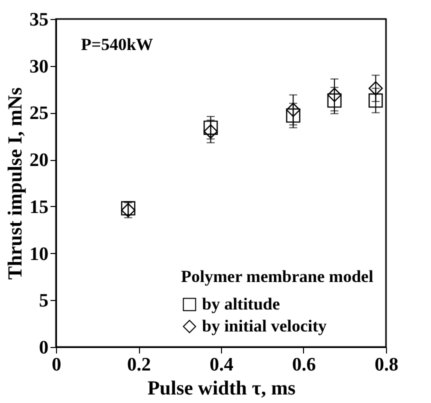 The width and height of the screenshot is (431, 403). I want to click on legend-title: Polymer membrane model, so click(277, 276).